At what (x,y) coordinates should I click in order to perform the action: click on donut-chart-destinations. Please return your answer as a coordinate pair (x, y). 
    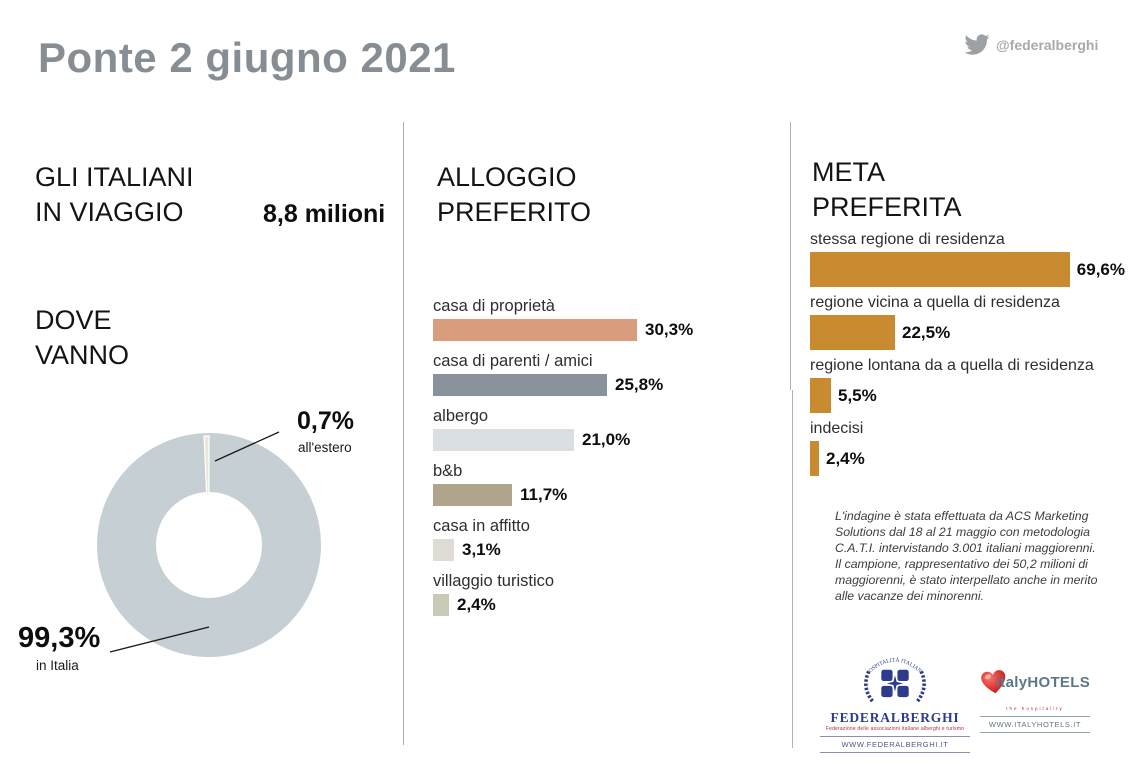
    Looking at the image, I should click on (209, 545).